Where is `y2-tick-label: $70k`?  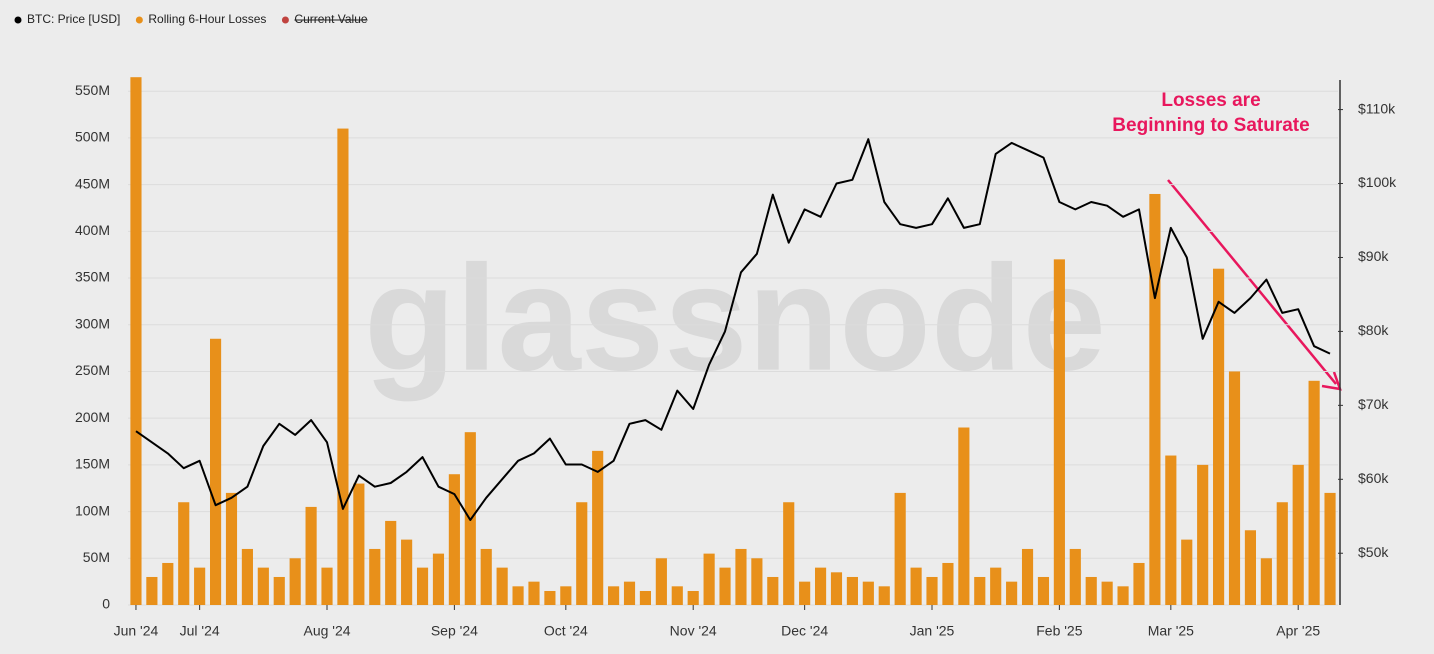
y2-tick-label: $70k is located at coordinates (1373, 404).